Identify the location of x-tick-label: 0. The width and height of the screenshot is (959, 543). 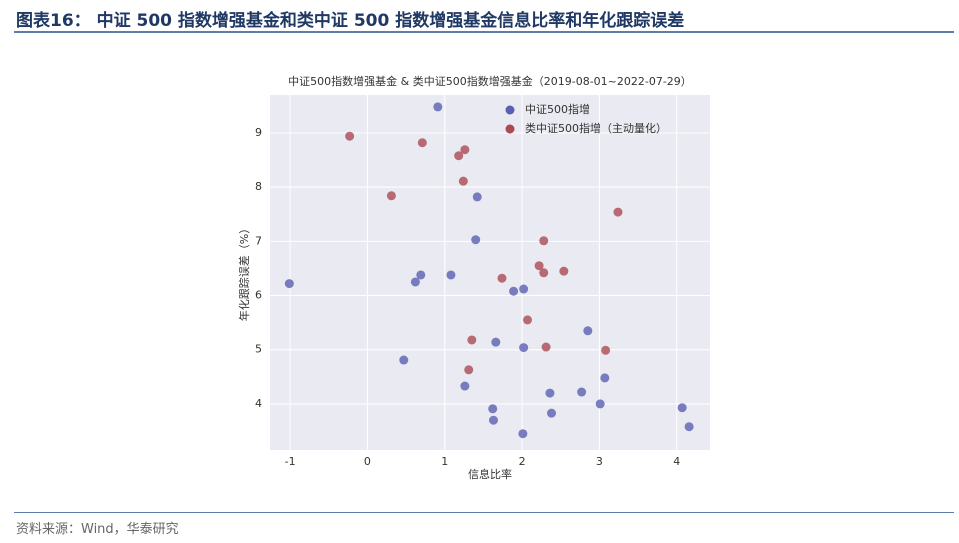
(367, 461).